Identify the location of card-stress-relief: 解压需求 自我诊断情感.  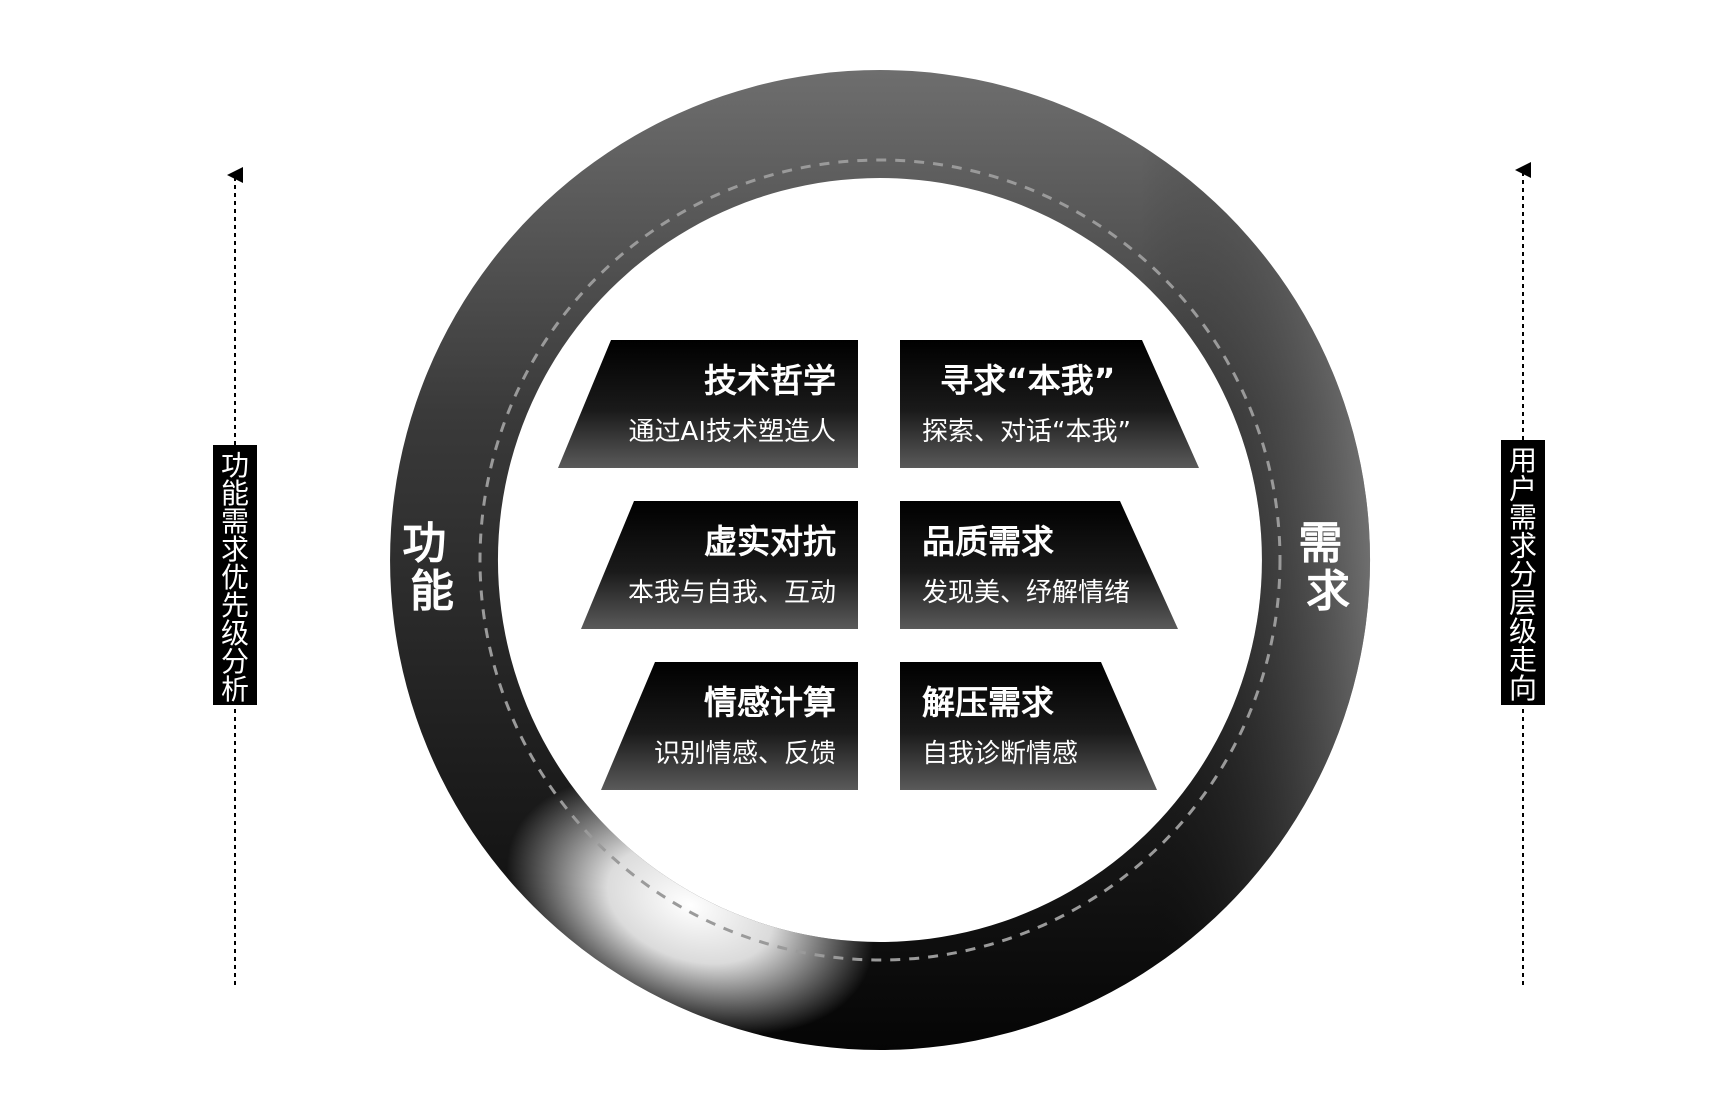
(1028, 726).